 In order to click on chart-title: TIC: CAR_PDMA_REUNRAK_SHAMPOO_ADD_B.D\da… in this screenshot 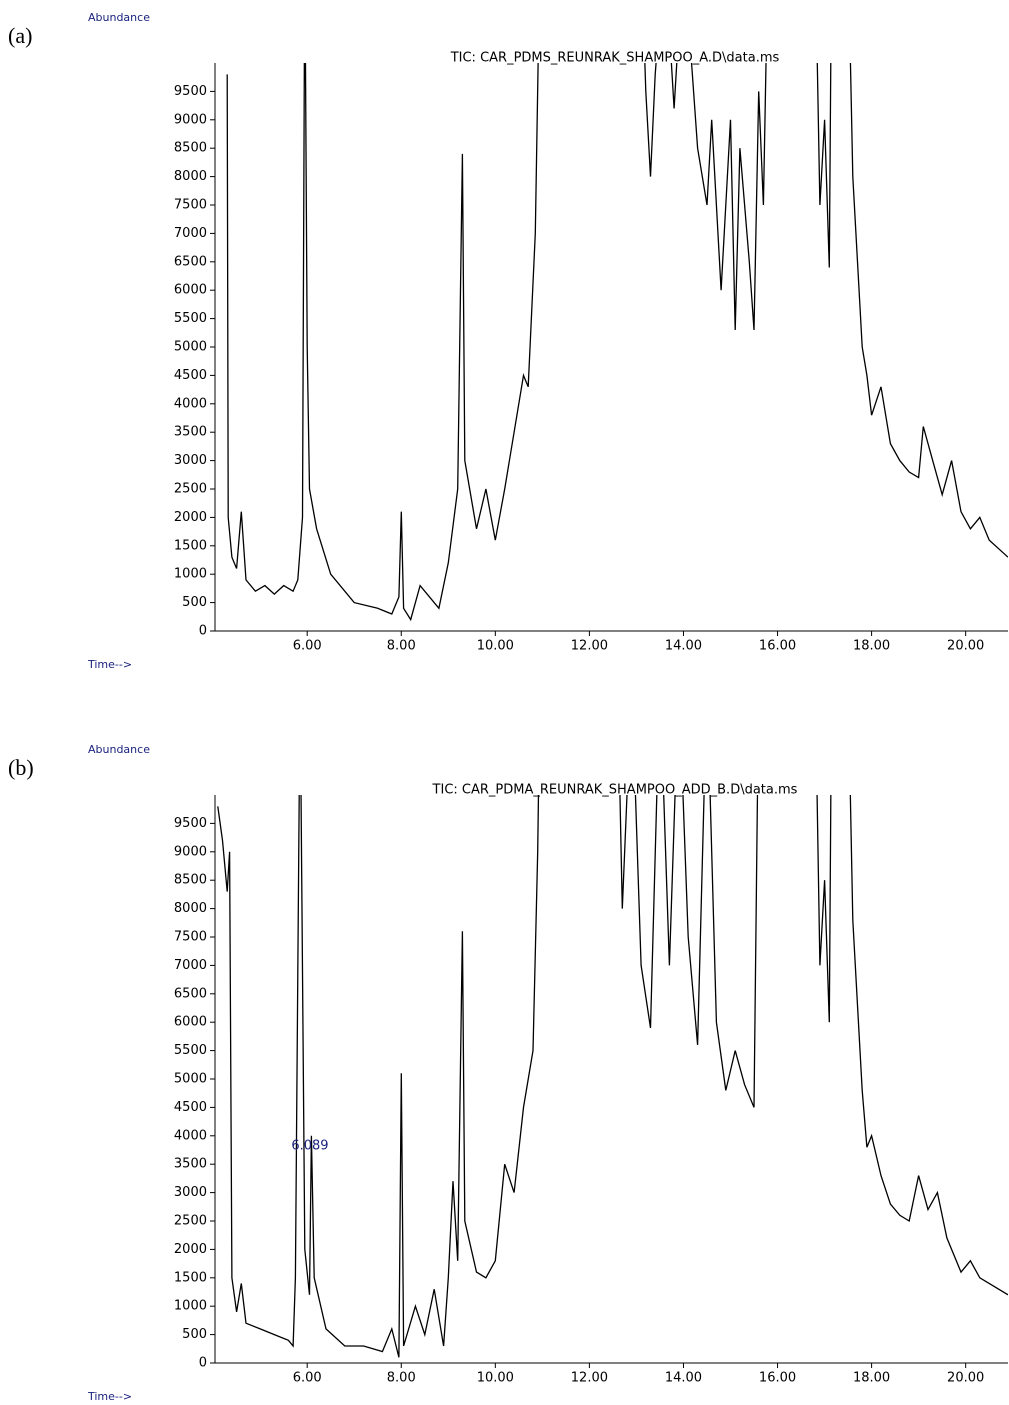, I will do `click(615, 790)`.